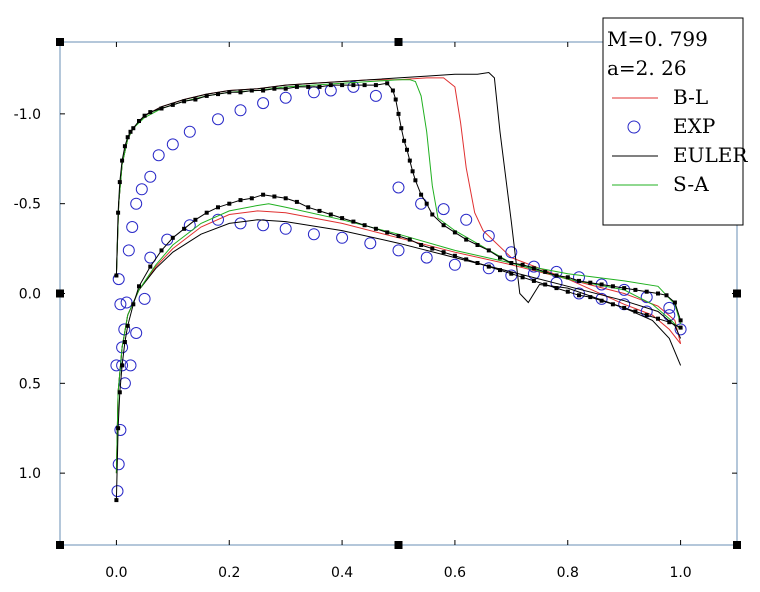 The width and height of the screenshot is (760, 592). I want to click on legend-box, so click(673, 121).